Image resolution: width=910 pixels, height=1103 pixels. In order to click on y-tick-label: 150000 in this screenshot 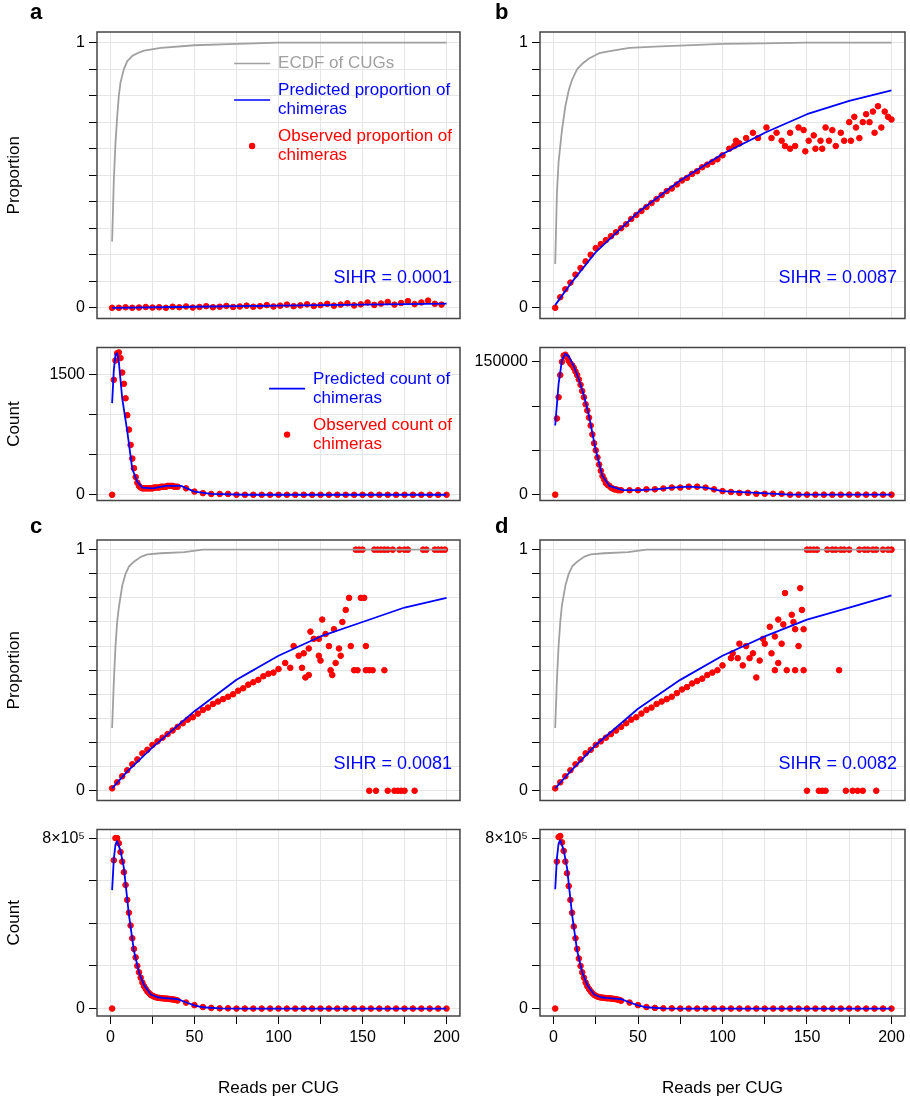, I will do `click(501, 361)`.